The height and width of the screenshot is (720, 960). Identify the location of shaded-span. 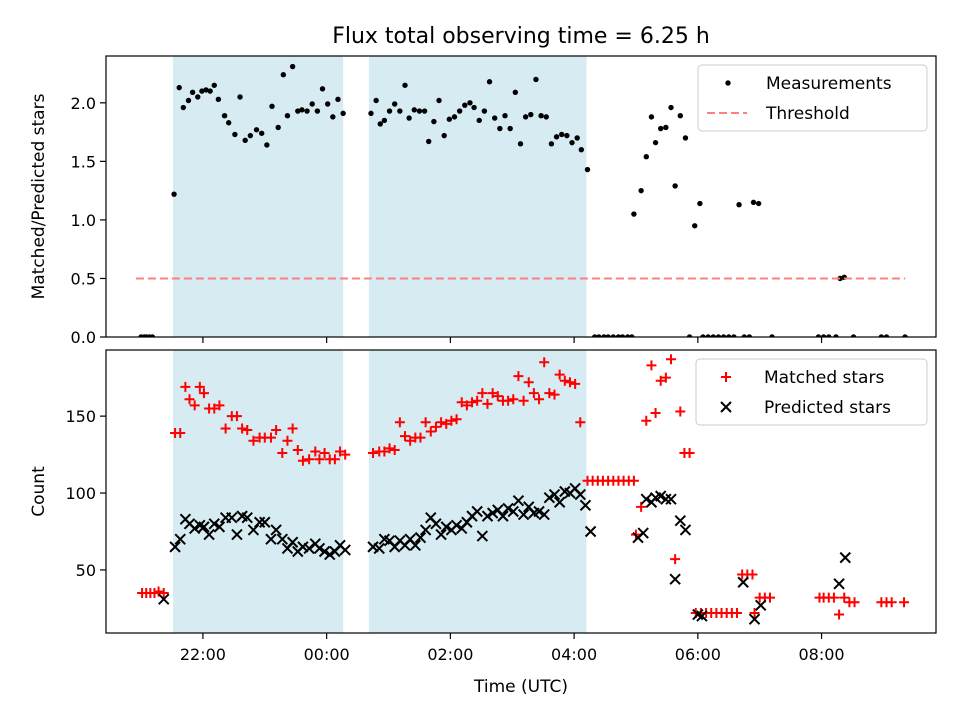
(477, 196).